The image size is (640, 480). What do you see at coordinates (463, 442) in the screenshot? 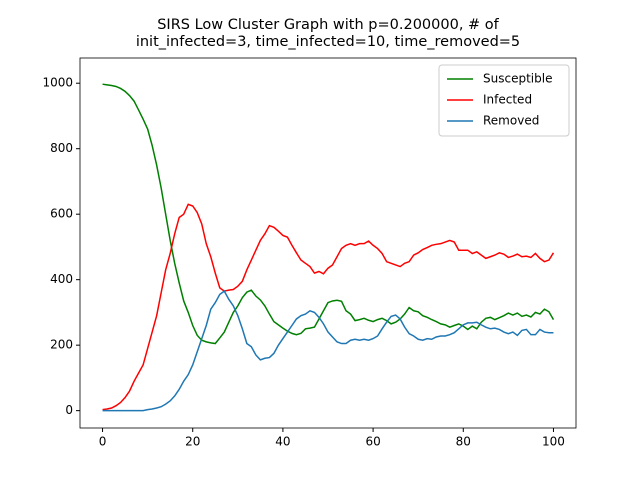
I see `x-tick-label: 80` at bounding box center [463, 442].